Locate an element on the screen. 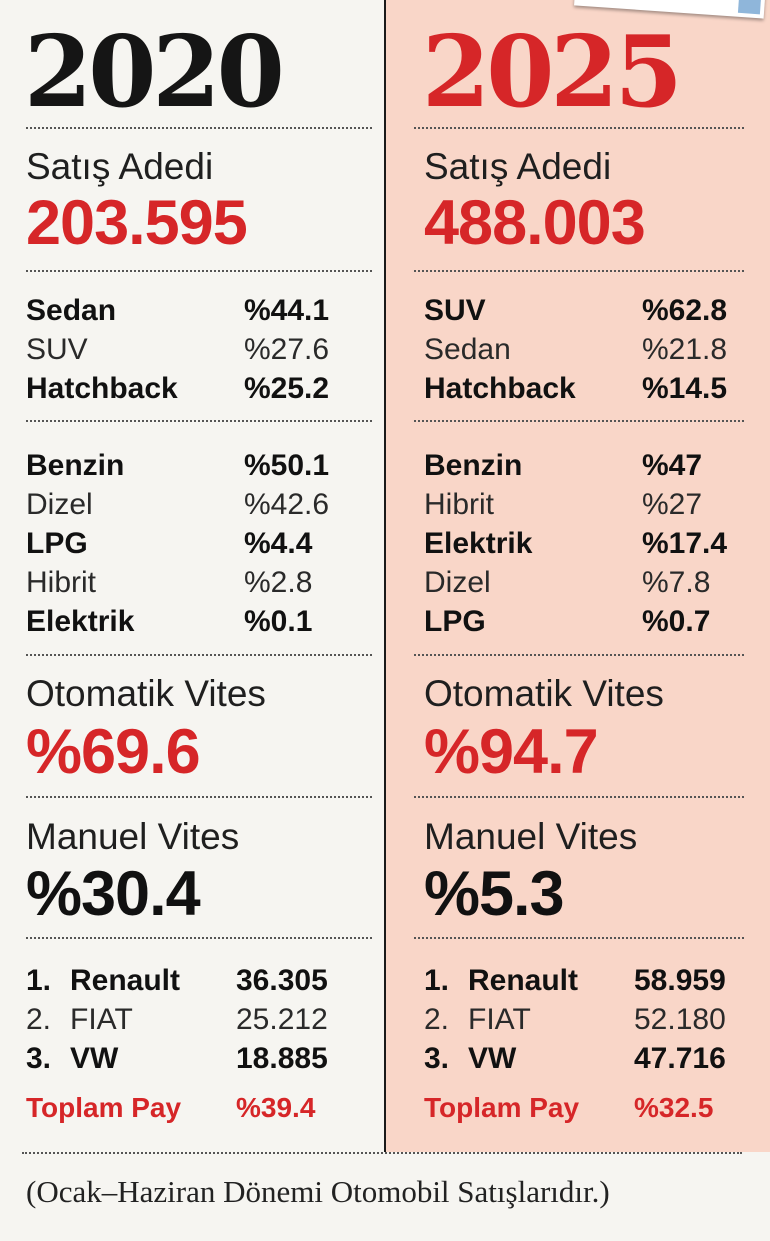  fuel-type-row: Elektrik %17.4 is located at coordinates (576, 543).